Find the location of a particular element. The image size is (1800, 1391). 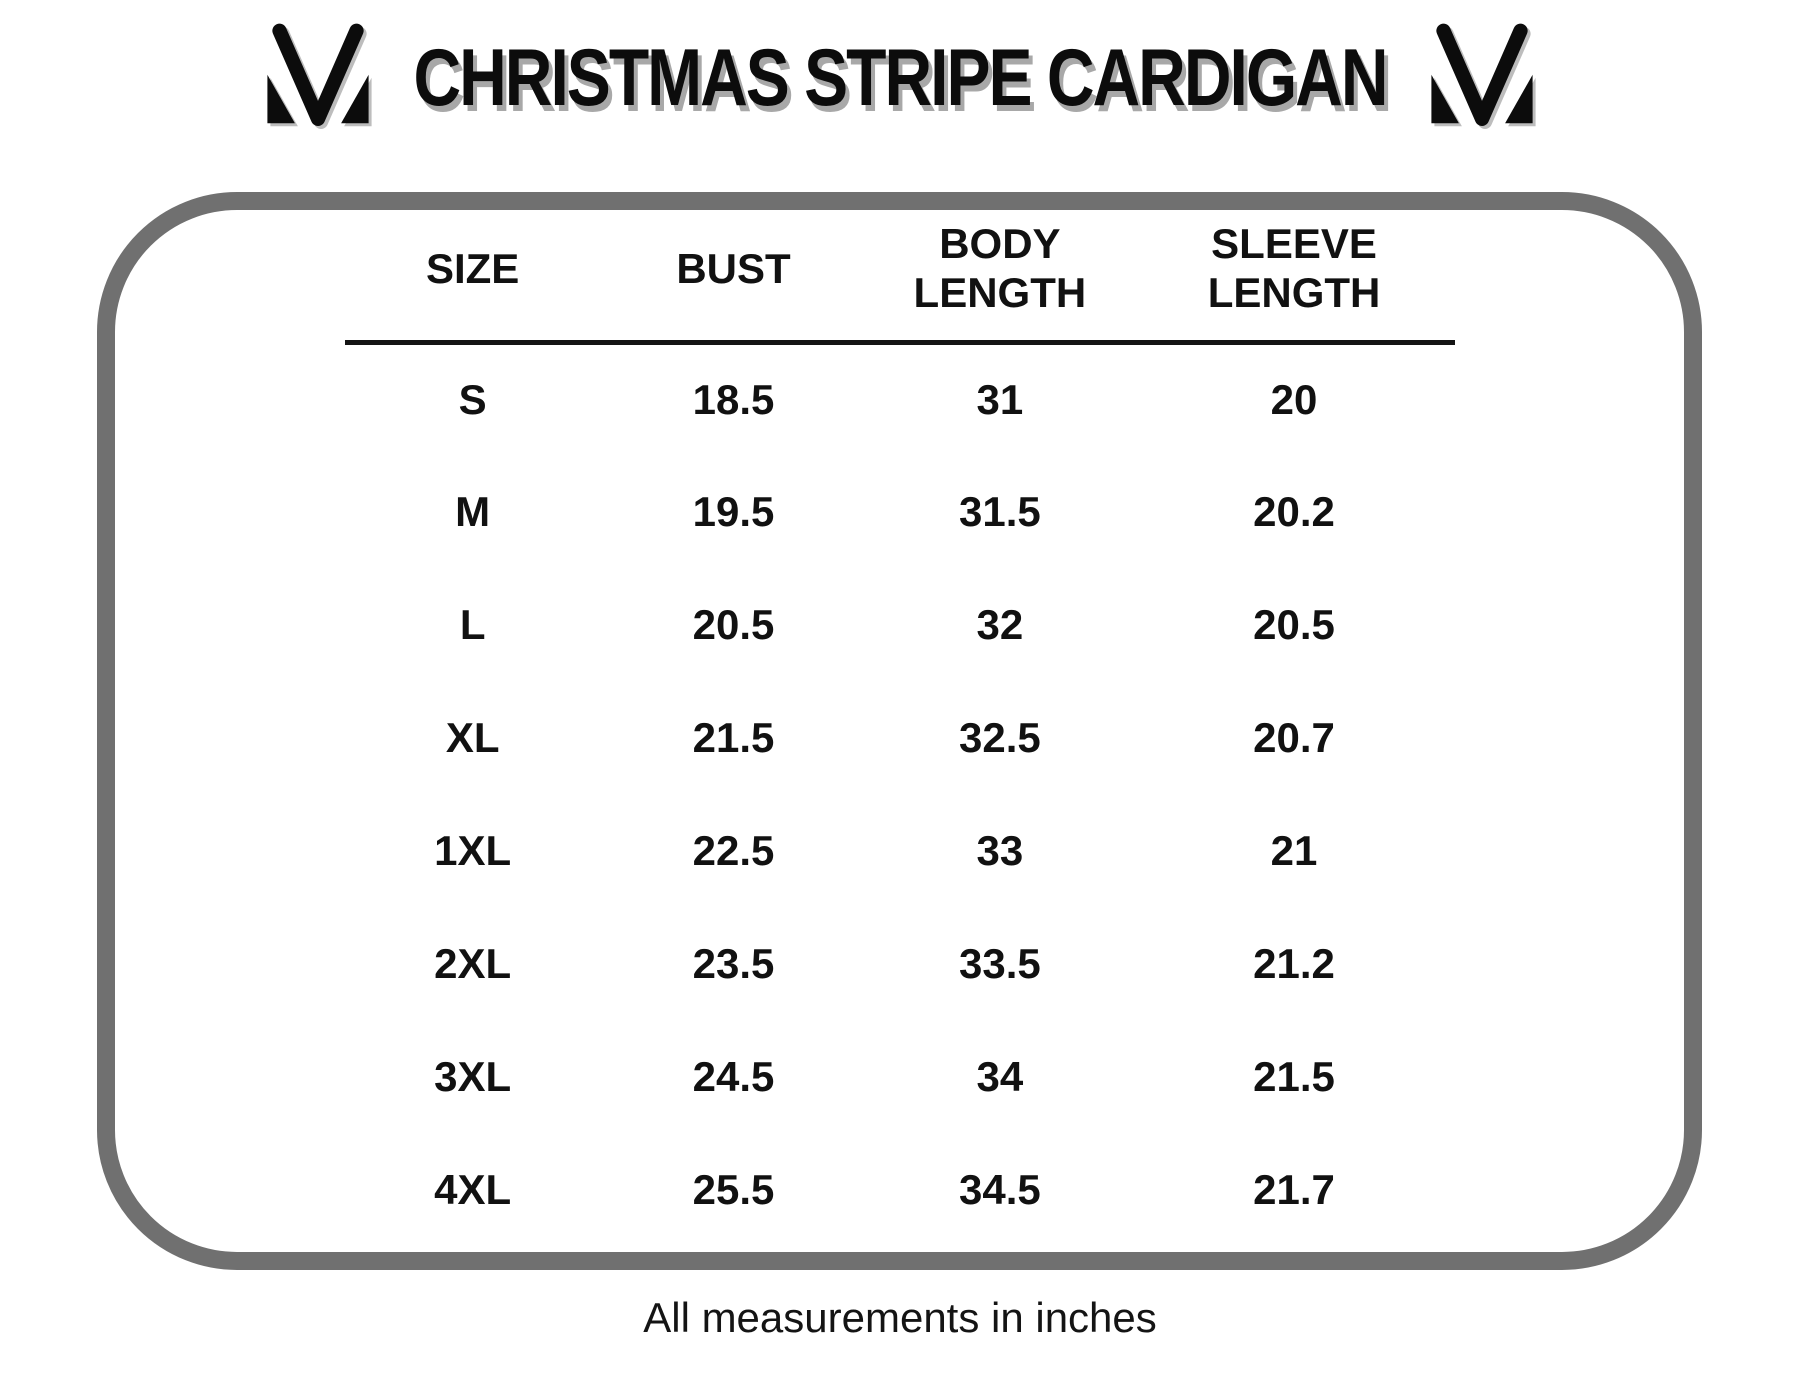

measurement-cell: 19.5 is located at coordinates (733, 511).